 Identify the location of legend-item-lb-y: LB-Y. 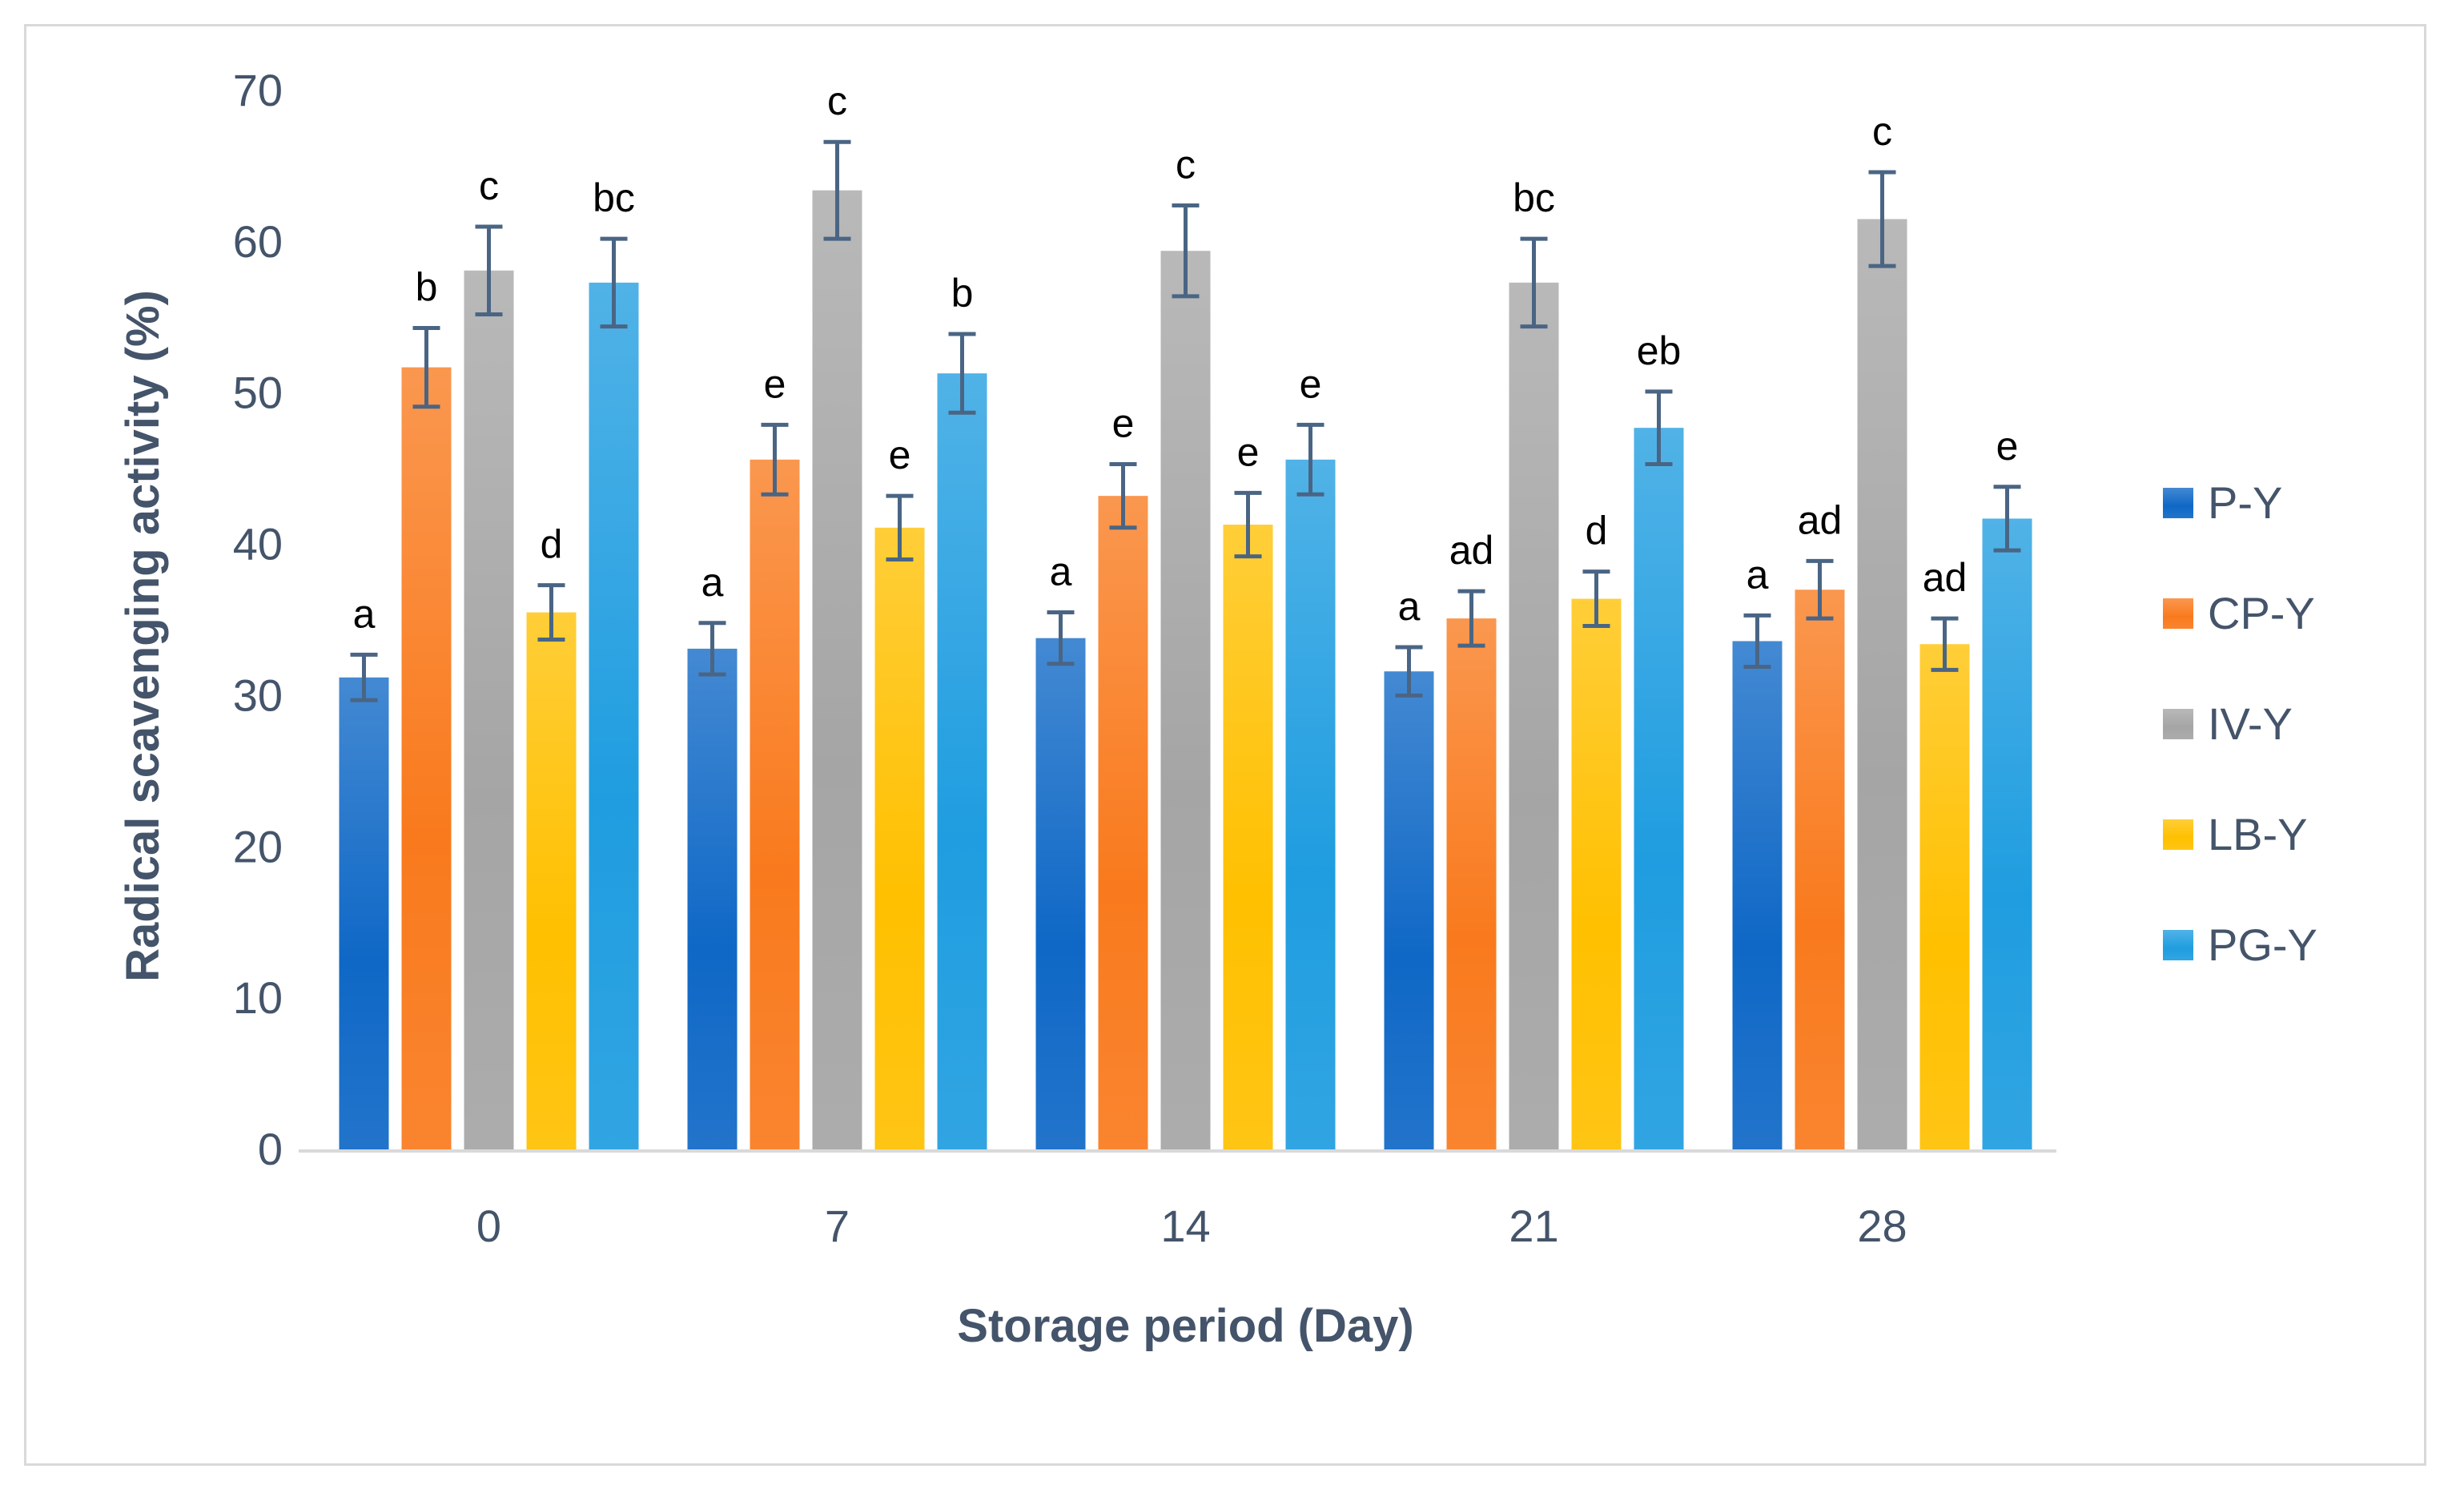
(2235, 834).